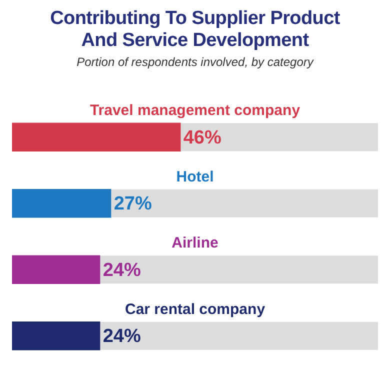 Image resolution: width=390 pixels, height=371 pixels. What do you see at coordinates (195, 62) in the screenshot?
I see `chart-subtitle: Portion of respondents involved, by category` at bounding box center [195, 62].